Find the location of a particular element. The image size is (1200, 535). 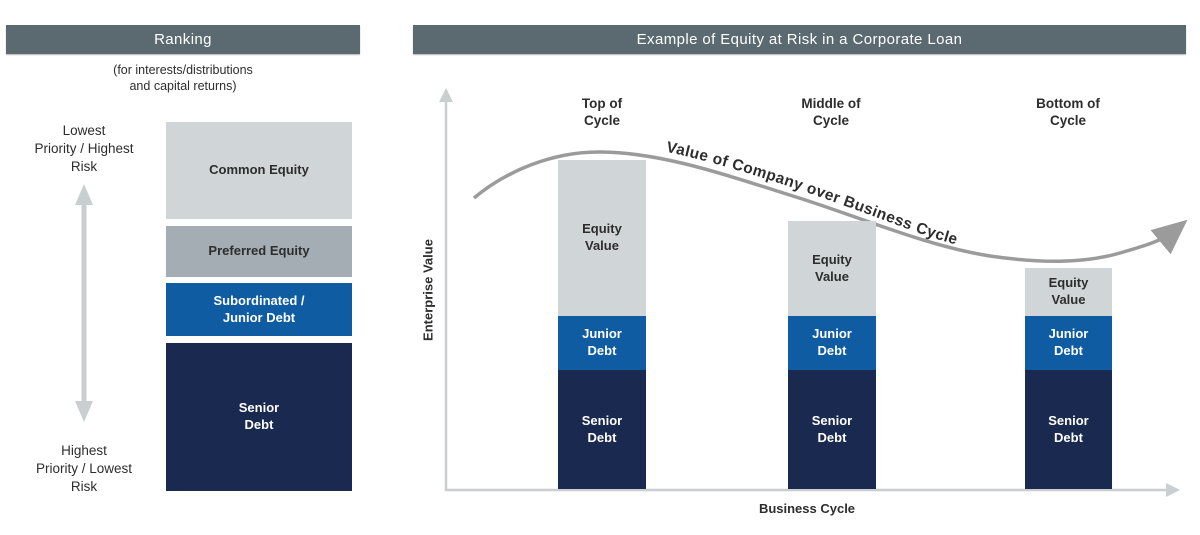

ranking-header: Ranking is located at coordinates (183, 39).